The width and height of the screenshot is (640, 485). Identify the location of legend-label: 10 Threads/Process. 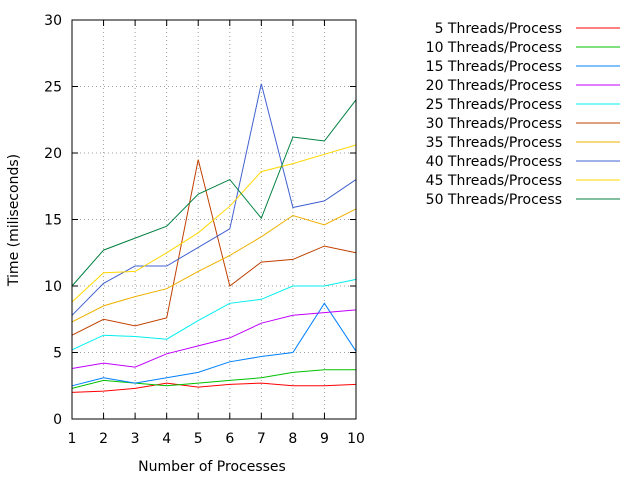
(494, 48).